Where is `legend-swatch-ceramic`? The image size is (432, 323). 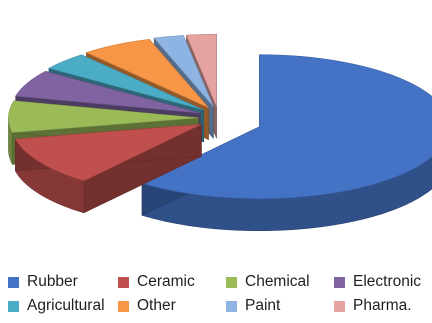
legend-swatch-ceramic is located at coordinates (123, 282).